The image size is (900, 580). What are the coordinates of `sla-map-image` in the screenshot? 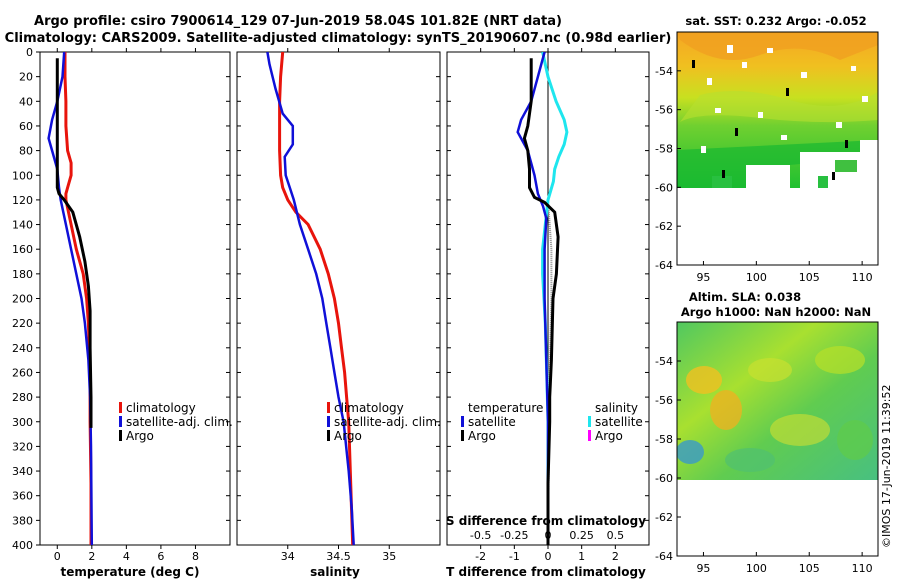 It's located at (777, 439).